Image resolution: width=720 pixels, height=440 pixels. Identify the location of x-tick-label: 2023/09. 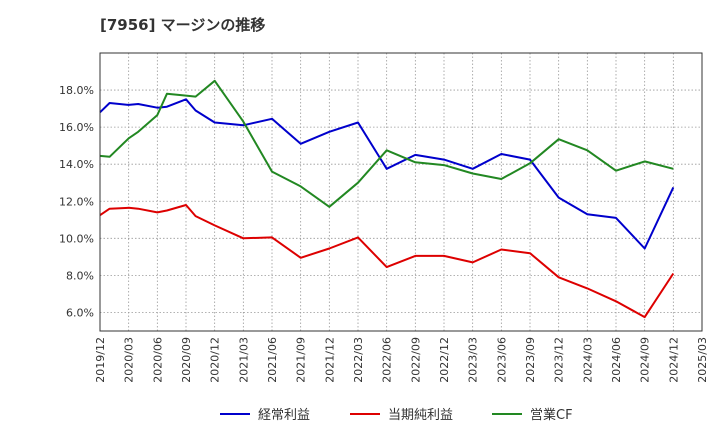
(530, 360).